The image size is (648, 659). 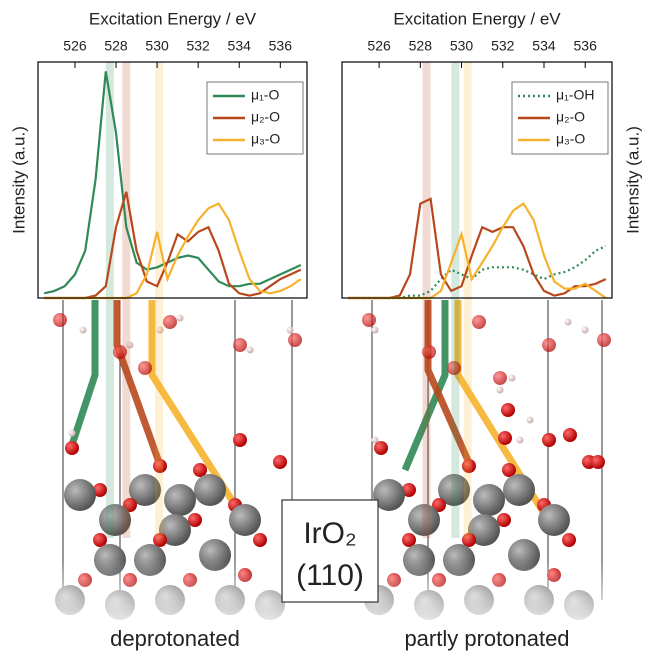 What do you see at coordinates (265, 95) in the screenshot?
I see `legend-label: μ₁-O` at bounding box center [265, 95].